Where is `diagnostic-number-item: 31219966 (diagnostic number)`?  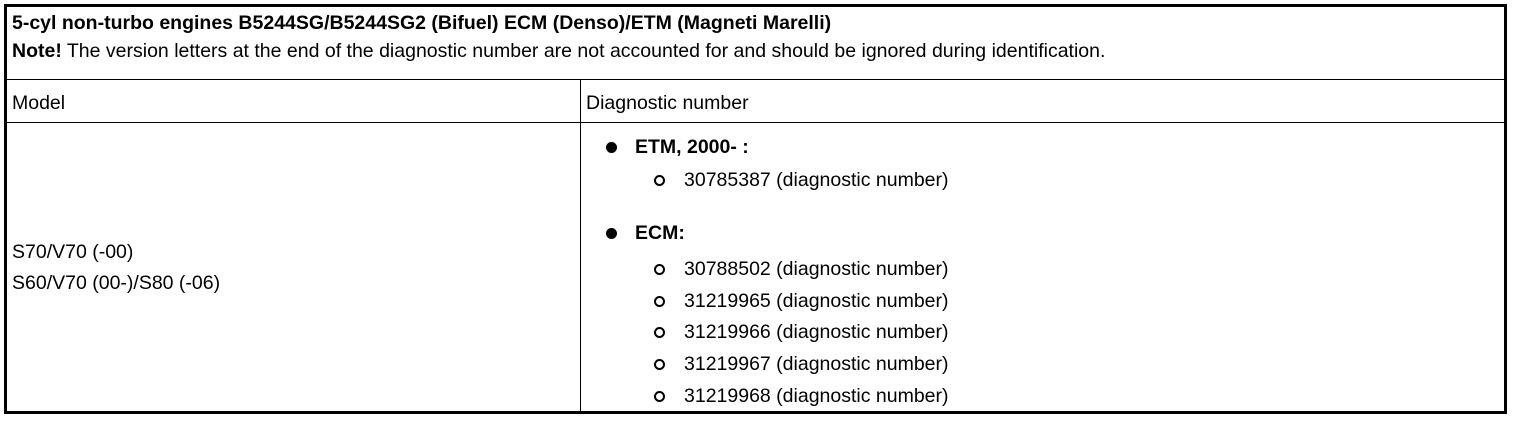
diagnostic-number-item: 31219966 (diagnostic number) is located at coordinates (816, 332).